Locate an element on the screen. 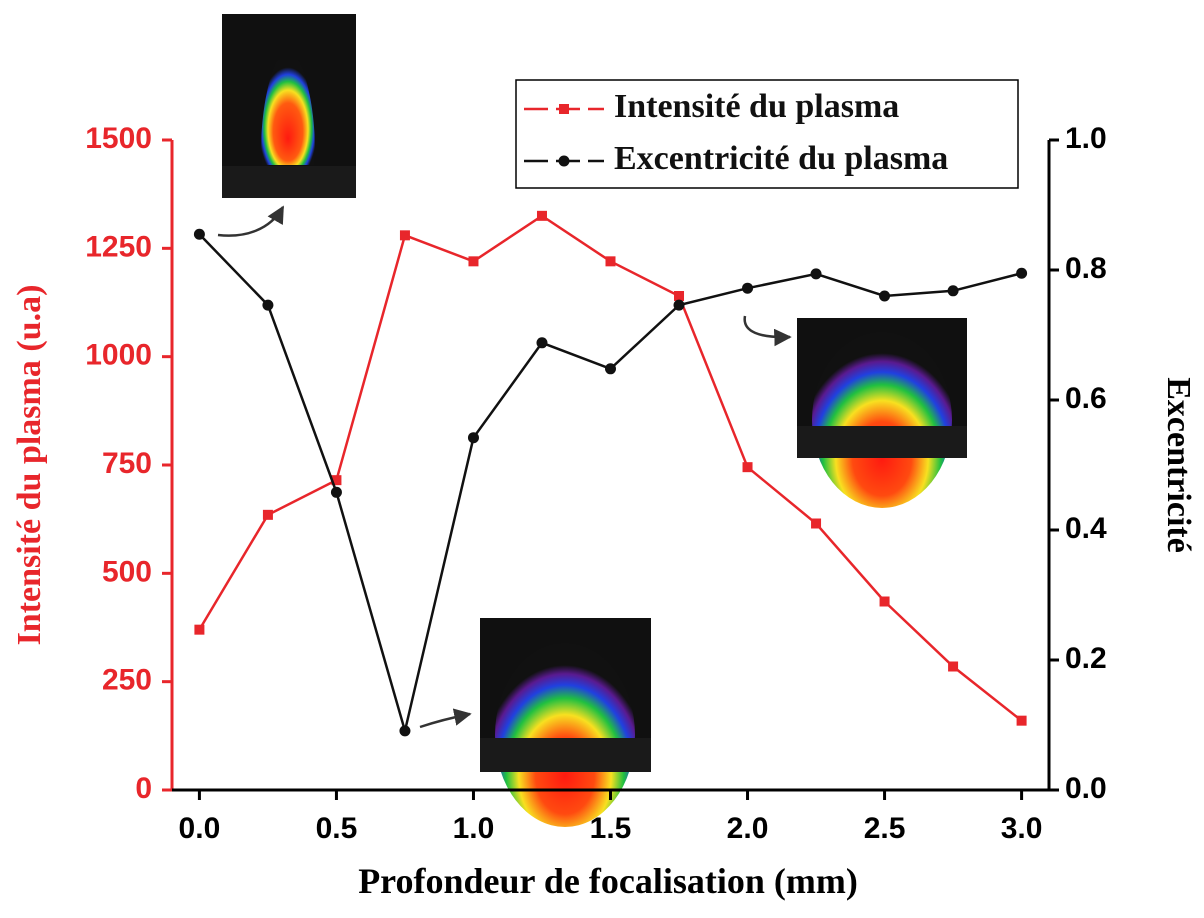 This screenshot has width=1204, height=918. y-tick-label: 250 is located at coordinates (127, 680).